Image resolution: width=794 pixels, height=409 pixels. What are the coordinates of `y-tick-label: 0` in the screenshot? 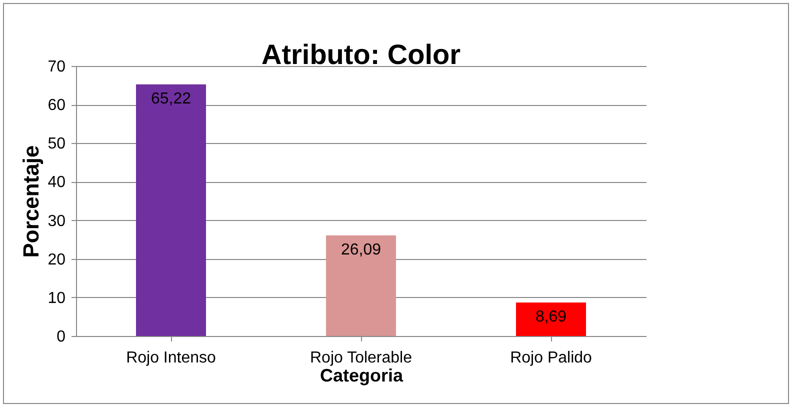 It's located at (61, 337).